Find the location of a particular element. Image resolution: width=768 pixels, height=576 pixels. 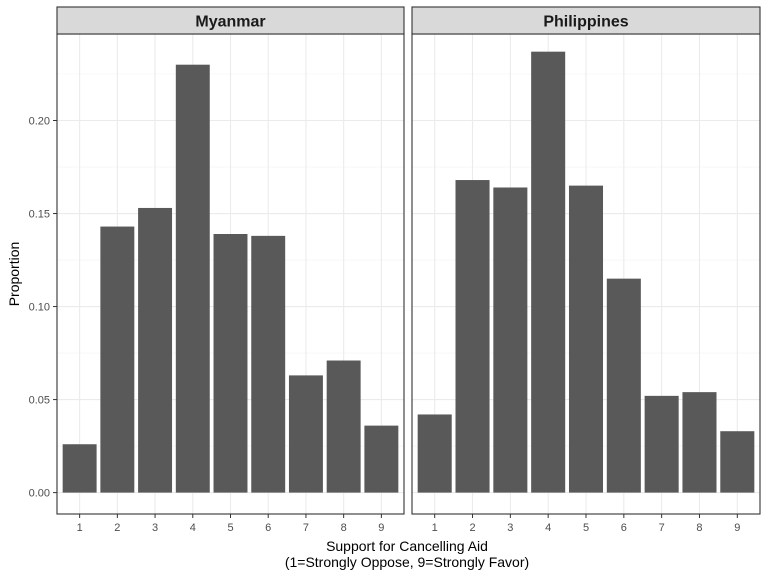

y-axis: 0.00 0.05 0.10 0.15 0.20 is located at coordinates (43, 308).